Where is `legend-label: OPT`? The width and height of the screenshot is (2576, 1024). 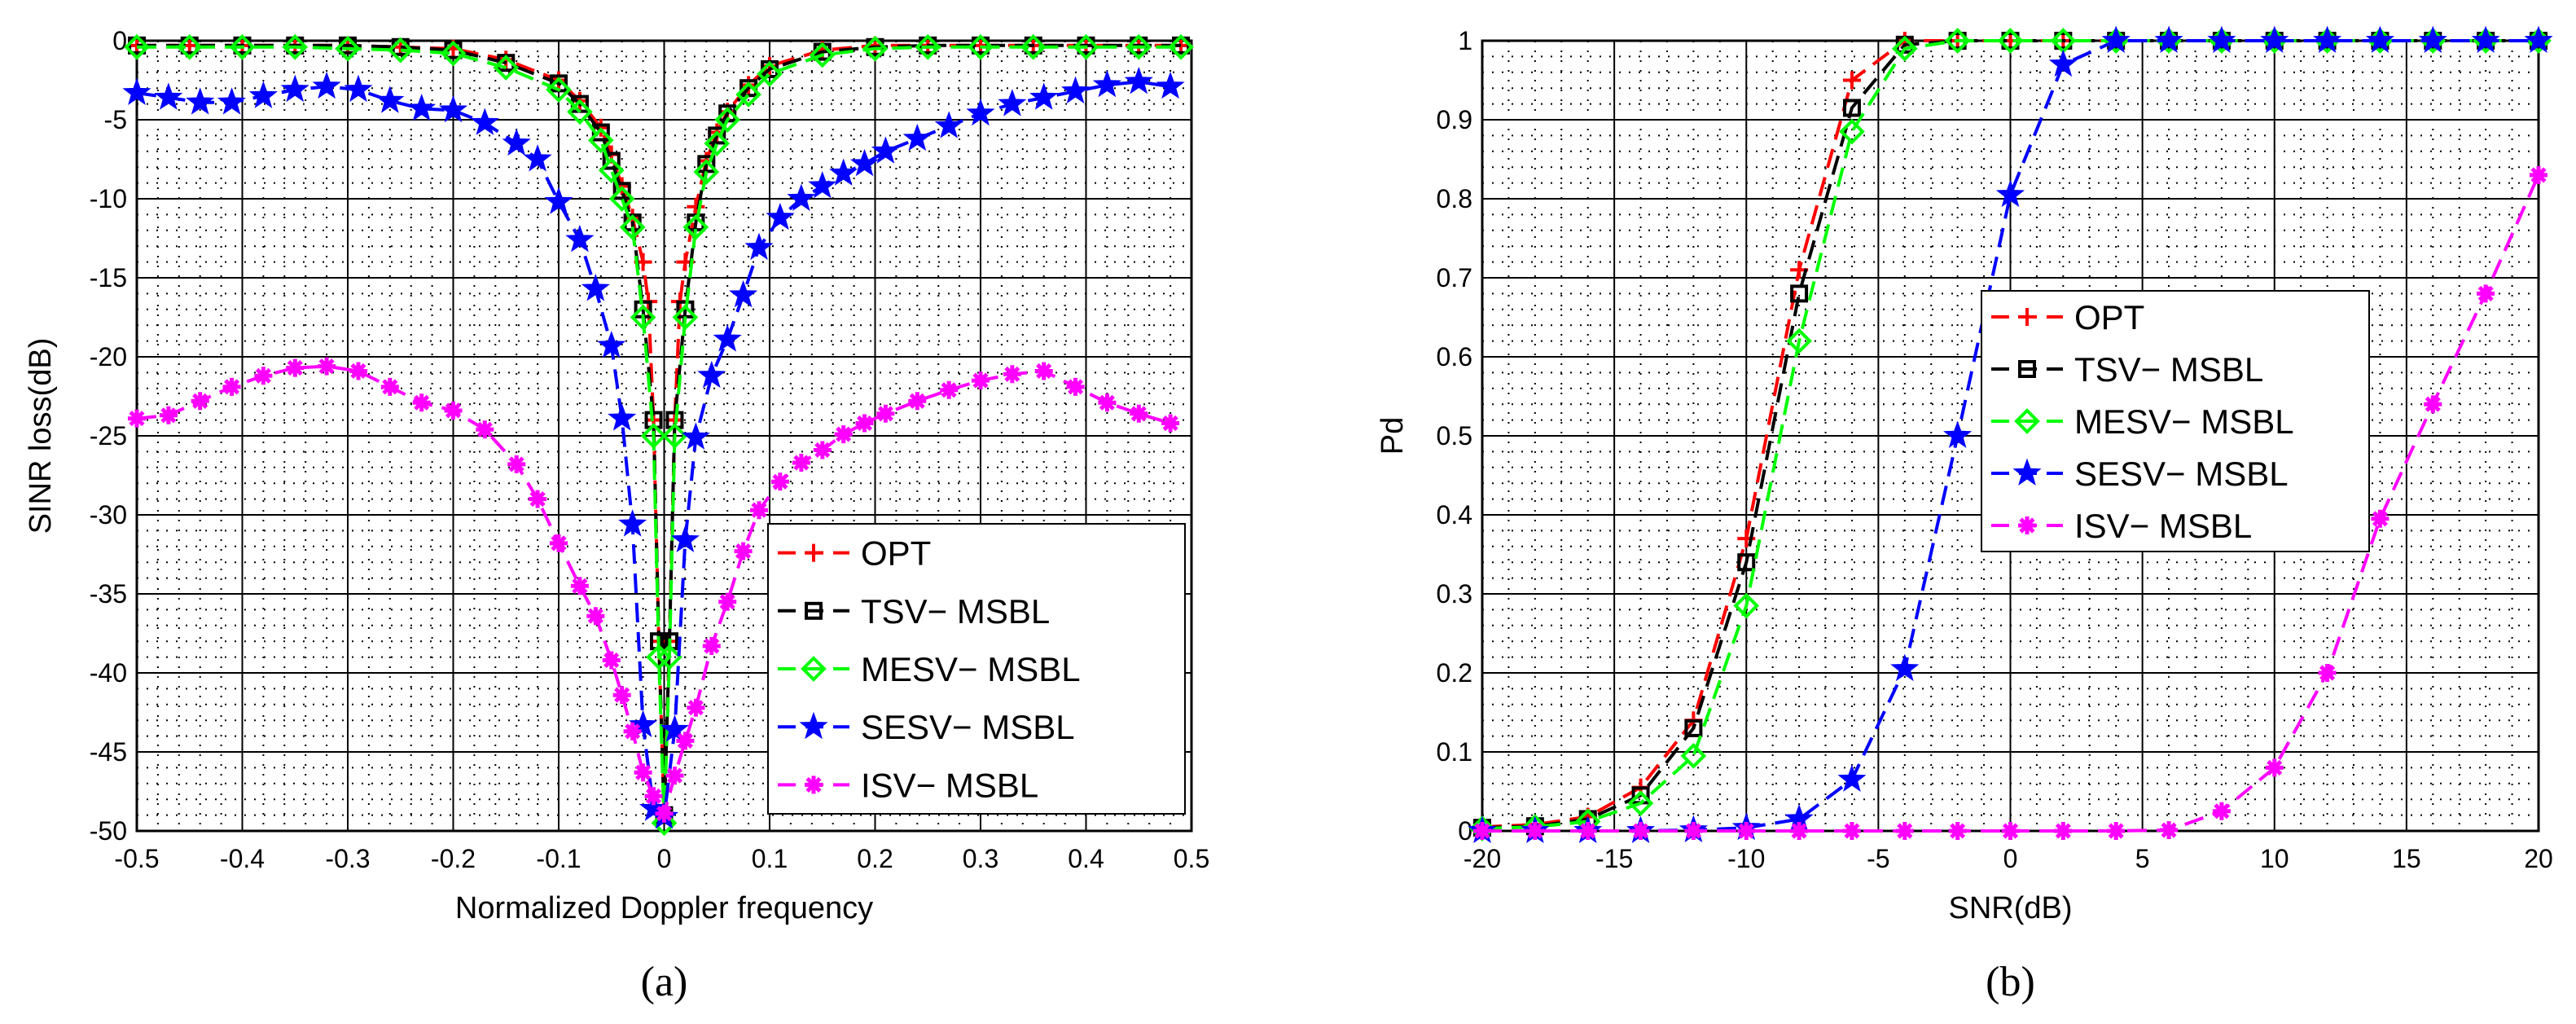
legend-label: OPT is located at coordinates (2109, 317).